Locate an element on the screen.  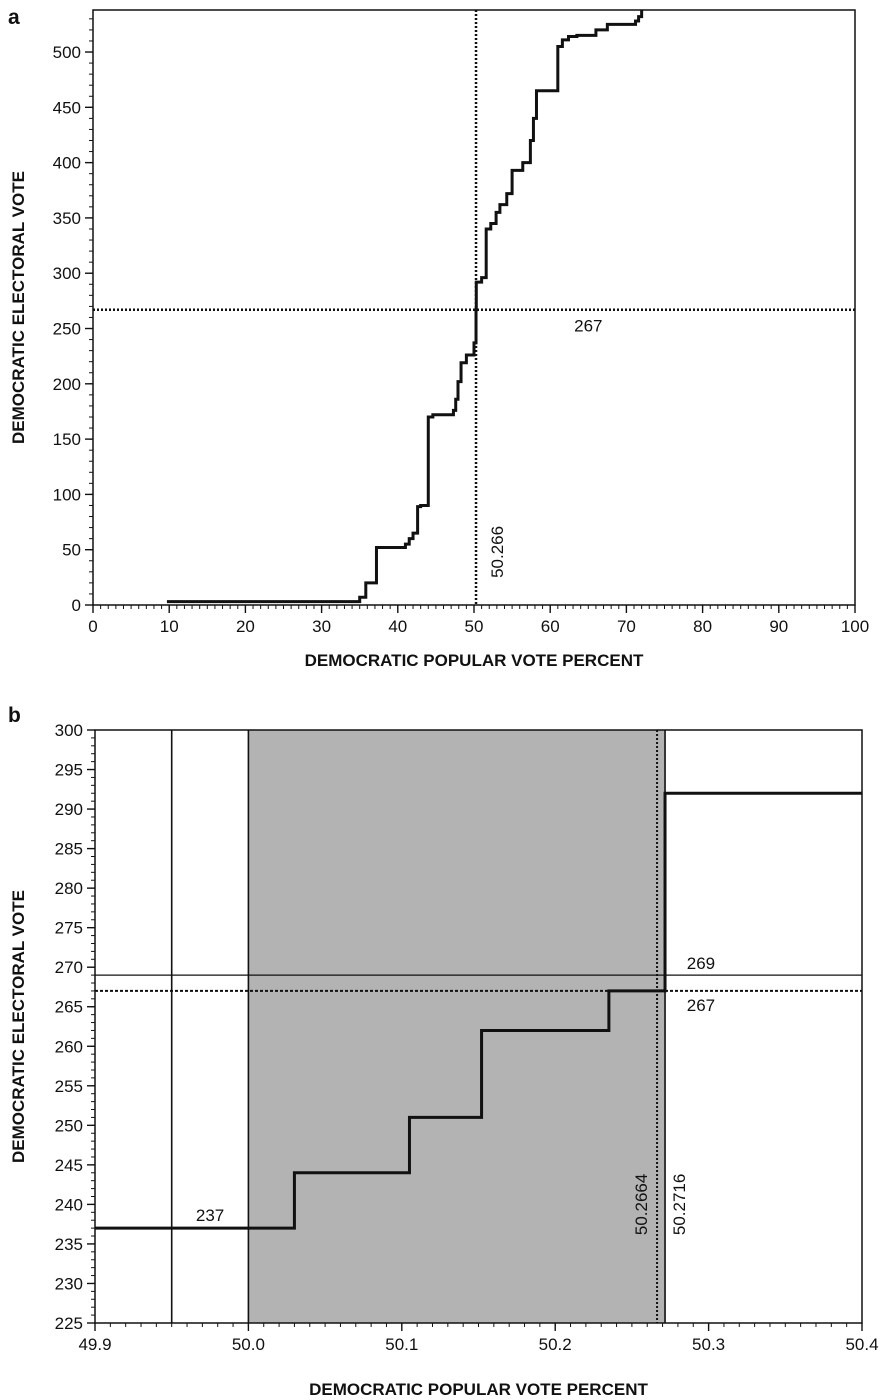
panel-letter: a is located at coordinates (14, 17).